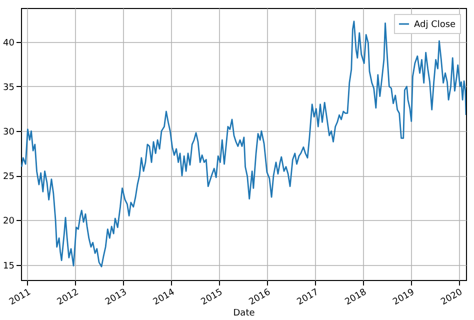 The image size is (474, 320). Describe the element at coordinates (9, 133) in the screenshot. I see `y-tick-label: 30` at that location.